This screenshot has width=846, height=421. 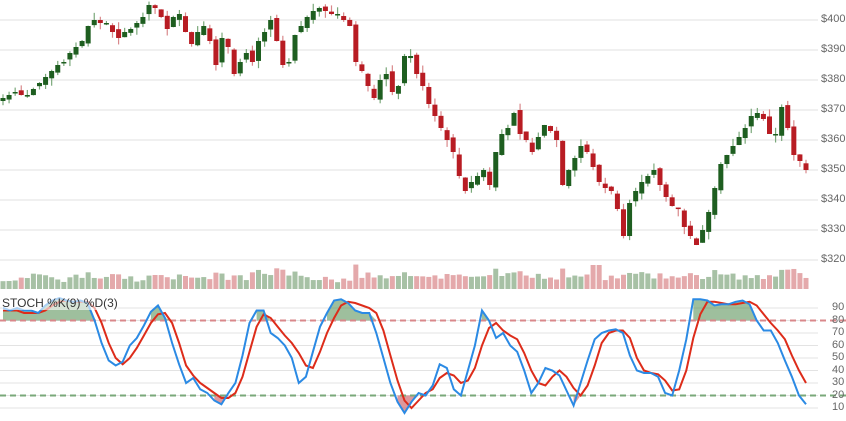 What do you see at coordinates (838, 344) in the screenshot?
I see `stoch-tick-label: 60` at bounding box center [838, 344].